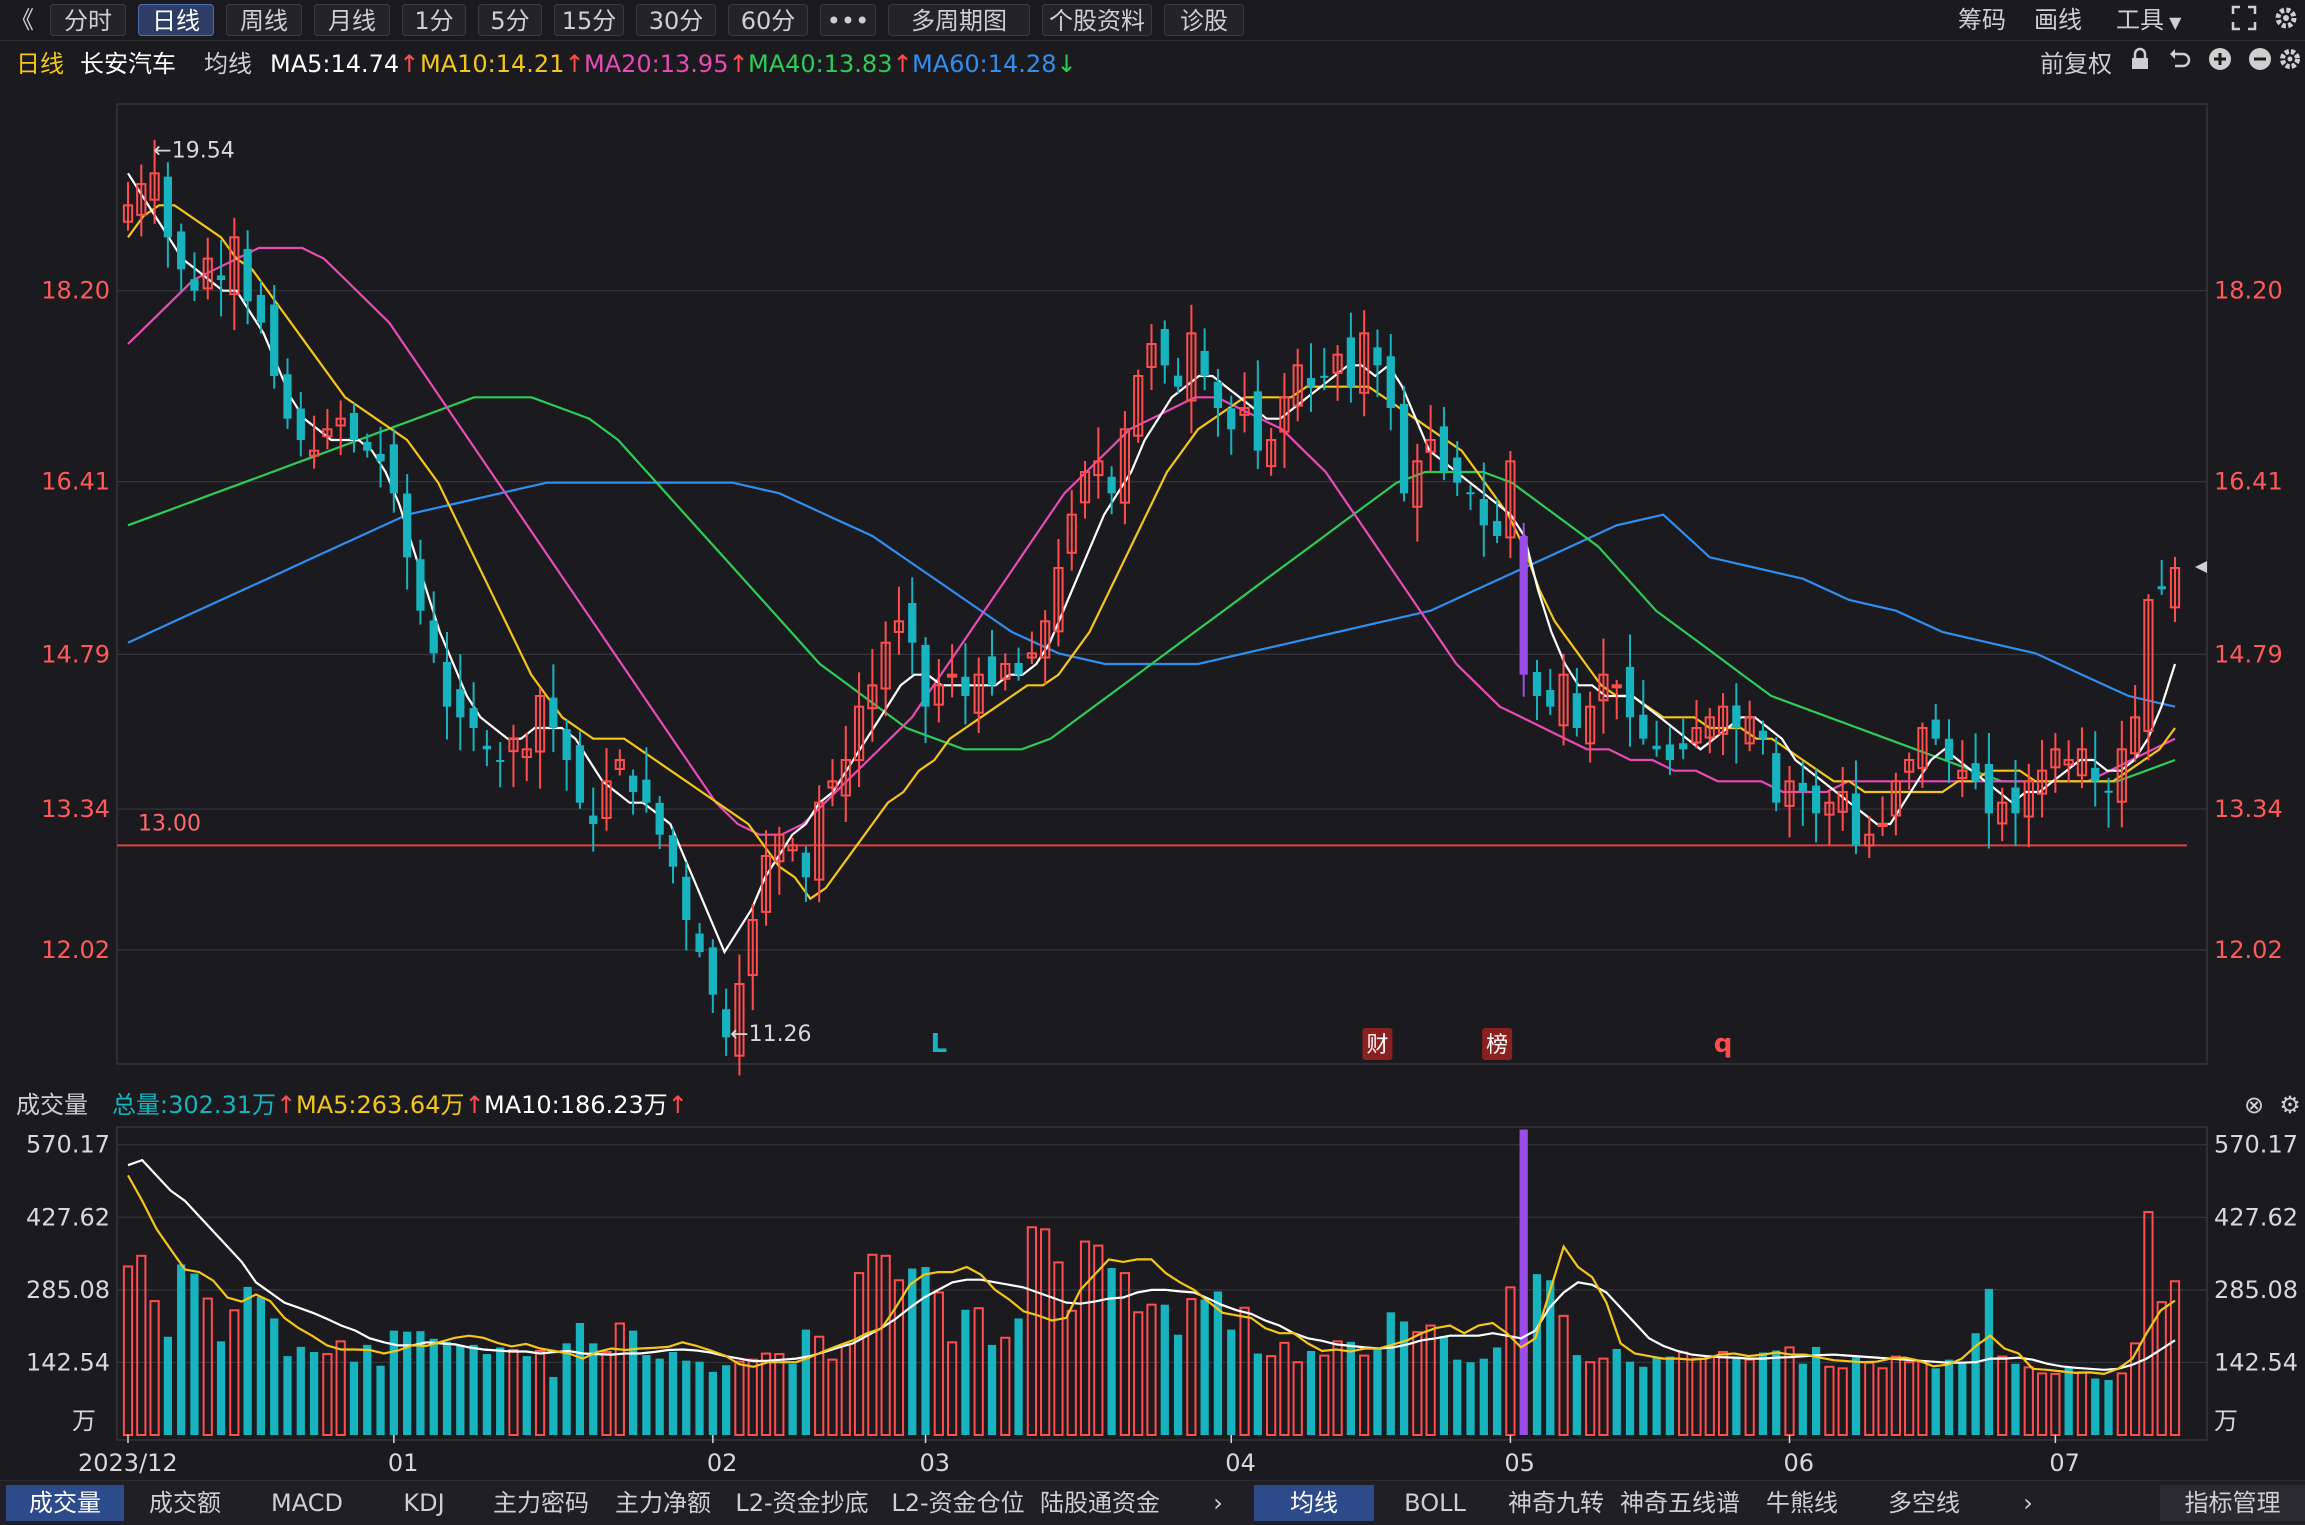  Describe the element at coordinates (2232, 1503) in the screenshot. I see `indicator-manage-button: 指标管理` at that location.